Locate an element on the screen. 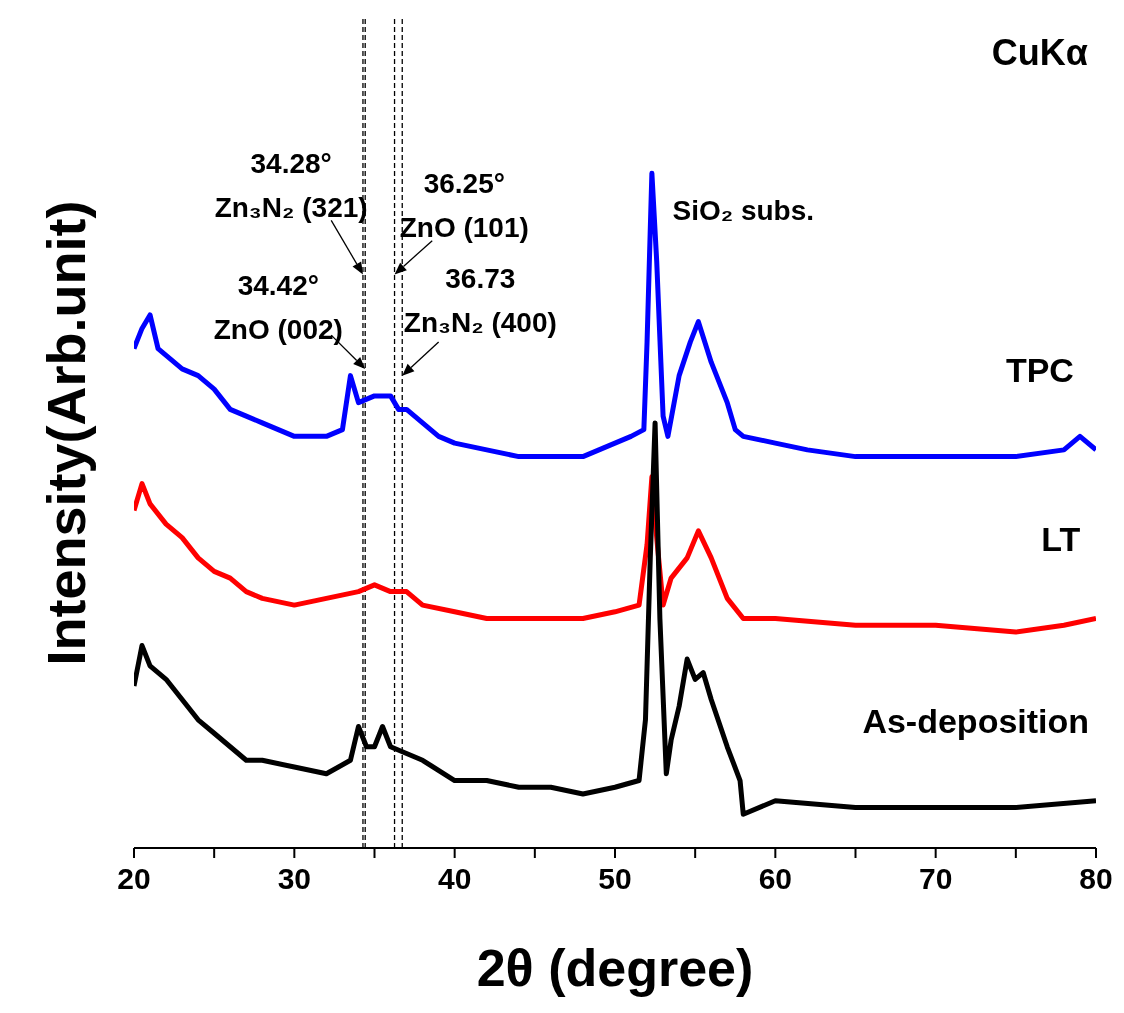  annotation: SiO₂ subs. is located at coordinates (743, 211).